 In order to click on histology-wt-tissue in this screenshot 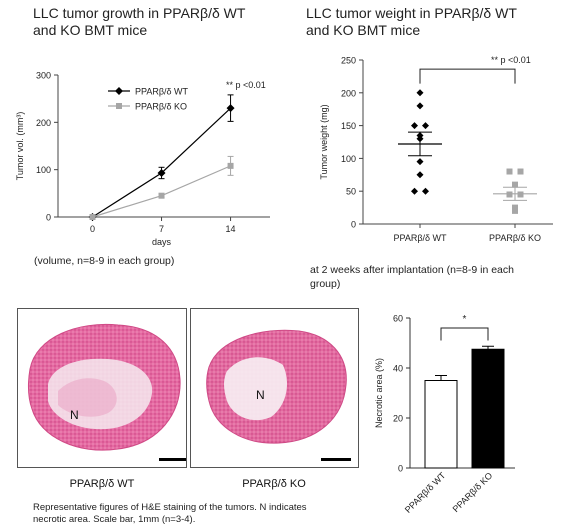, I will do `click(104, 387)`.